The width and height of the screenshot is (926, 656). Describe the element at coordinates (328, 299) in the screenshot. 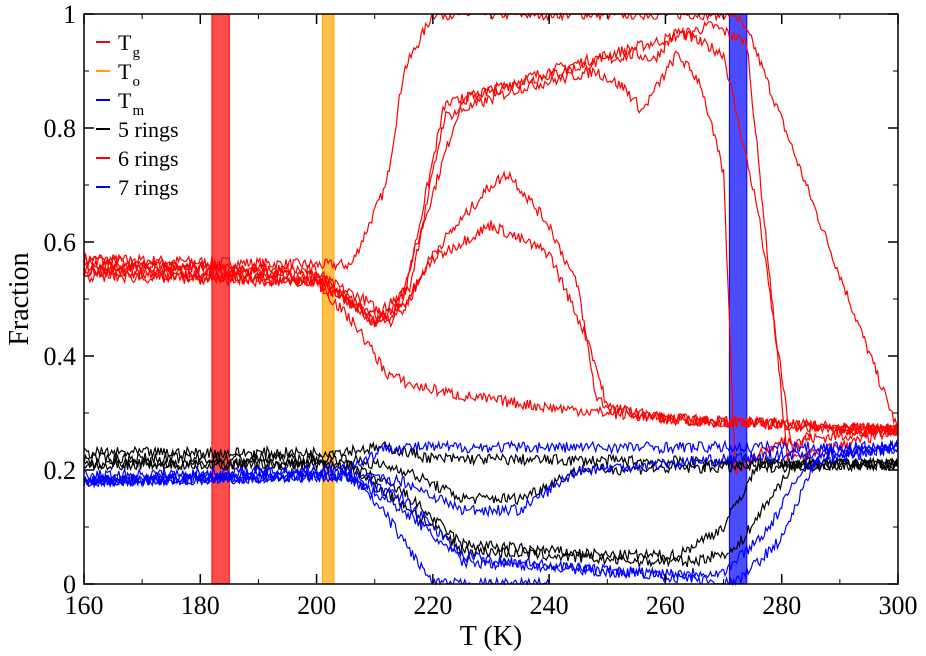

I see `band-t-o` at that location.